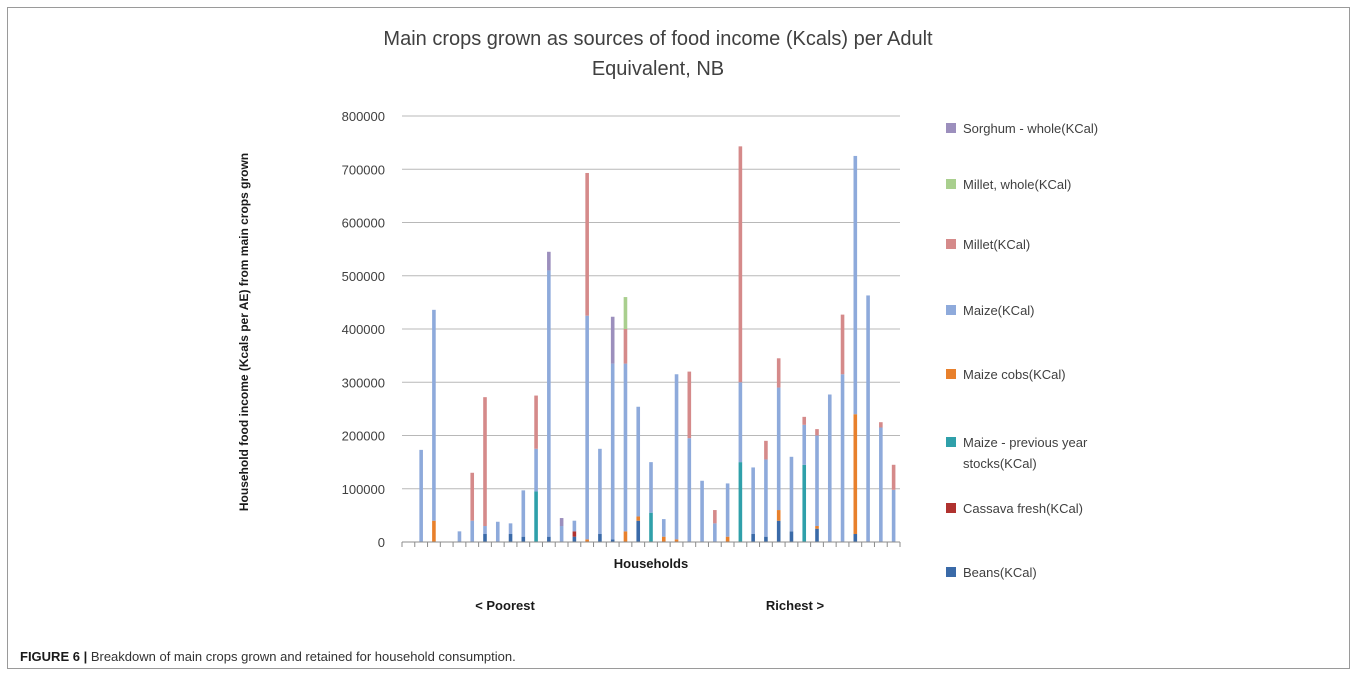  What do you see at coordinates (363, 276) in the screenshot?
I see `y-tick-label: 500000` at bounding box center [363, 276].